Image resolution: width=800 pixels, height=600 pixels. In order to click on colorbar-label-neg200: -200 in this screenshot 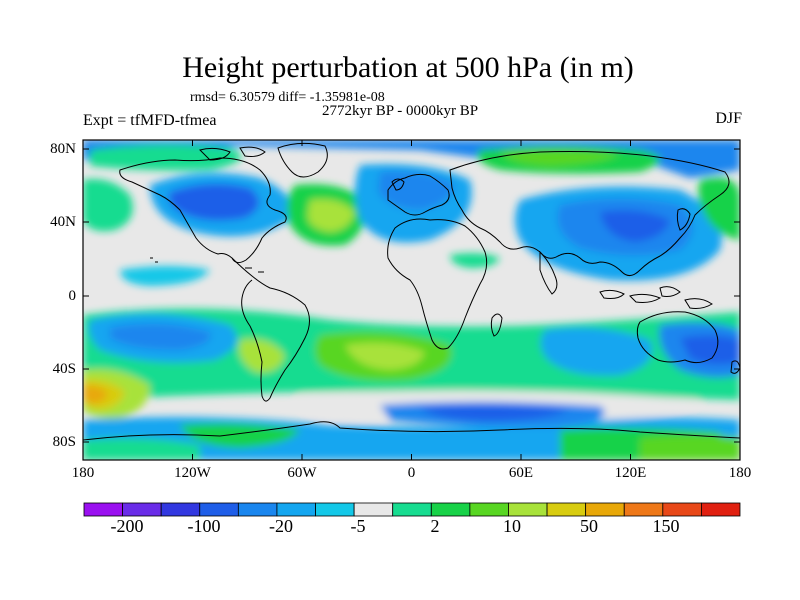, I will do `click(127, 526)`.